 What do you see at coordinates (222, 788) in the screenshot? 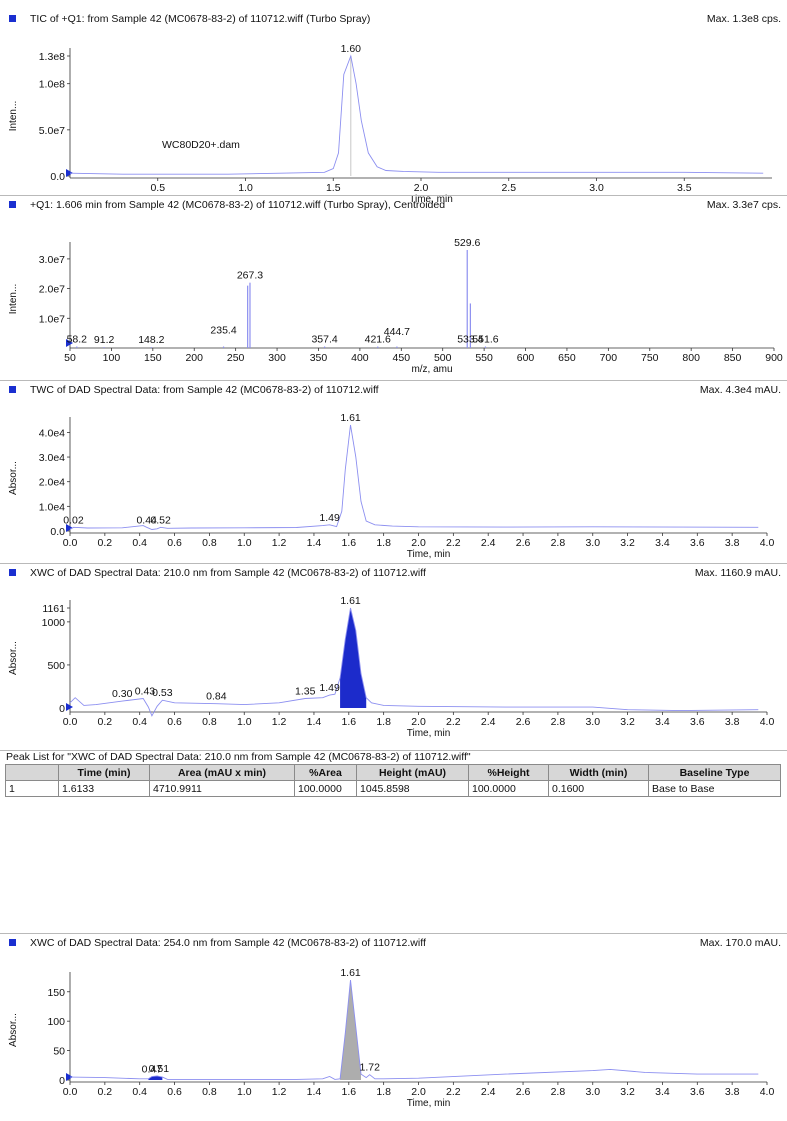
I see `cell-area: 4710.9911` at bounding box center [222, 788].